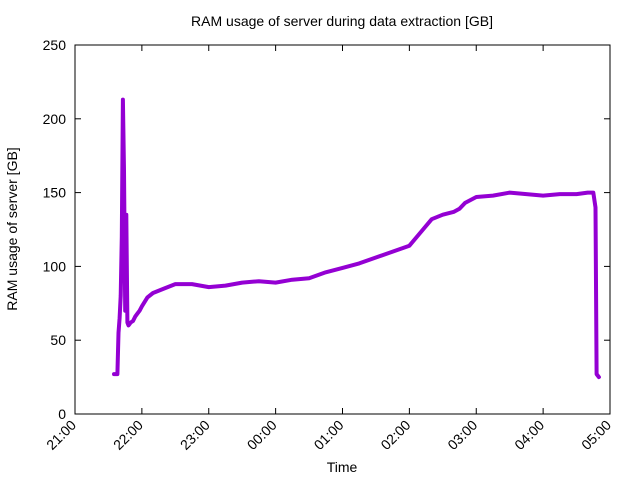 Image resolution: width=640 pixels, height=480 pixels. Describe the element at coordinates (529, 435) in the screenshot. I see `x-tick-label: 04:00` at that location.